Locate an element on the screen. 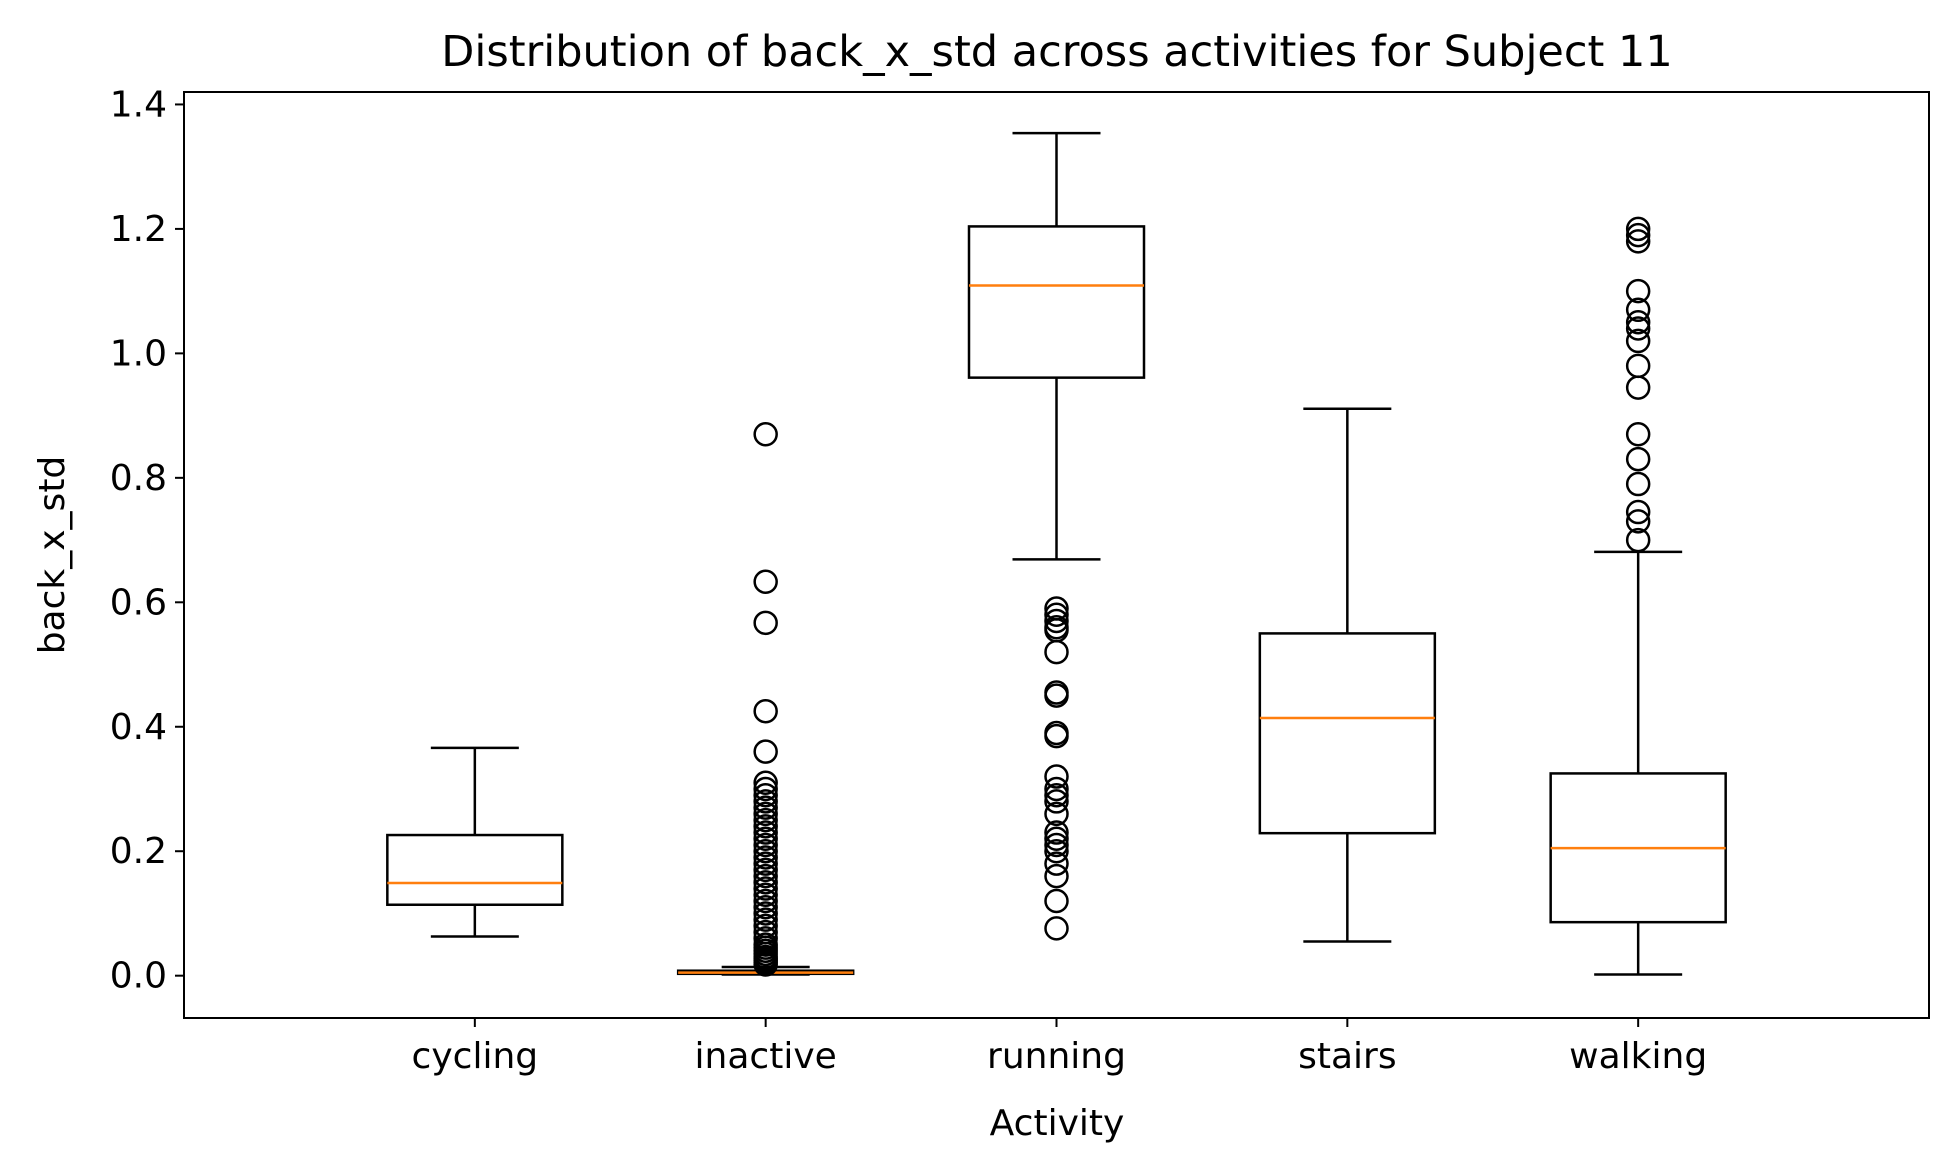 Image resolution: width=1956 pixels, height=1172 pixels. y-tick-label: 0.4 is located at coordinates (138, 727).